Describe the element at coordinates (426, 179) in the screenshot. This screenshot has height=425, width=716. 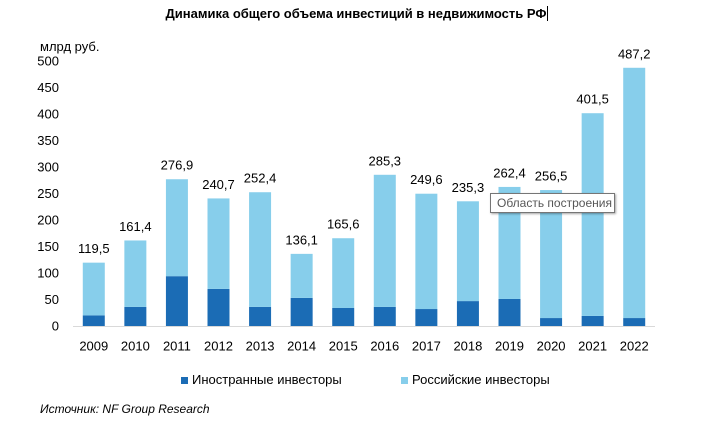
I see `data-label-total: 249,6` at that location.